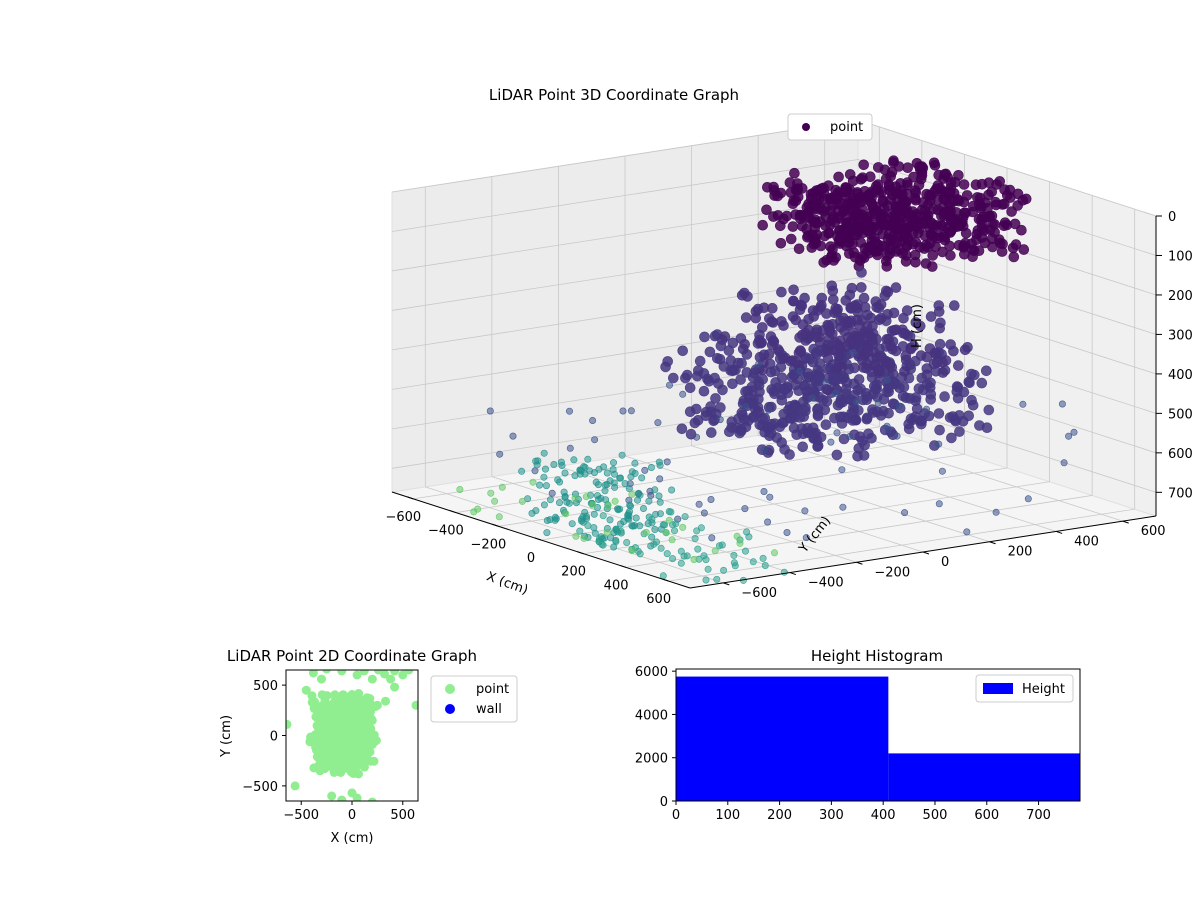 The width and height of the screenshot is (1200, 900). I want to click on x-tick-label-hist: 400, so click(883, 815).